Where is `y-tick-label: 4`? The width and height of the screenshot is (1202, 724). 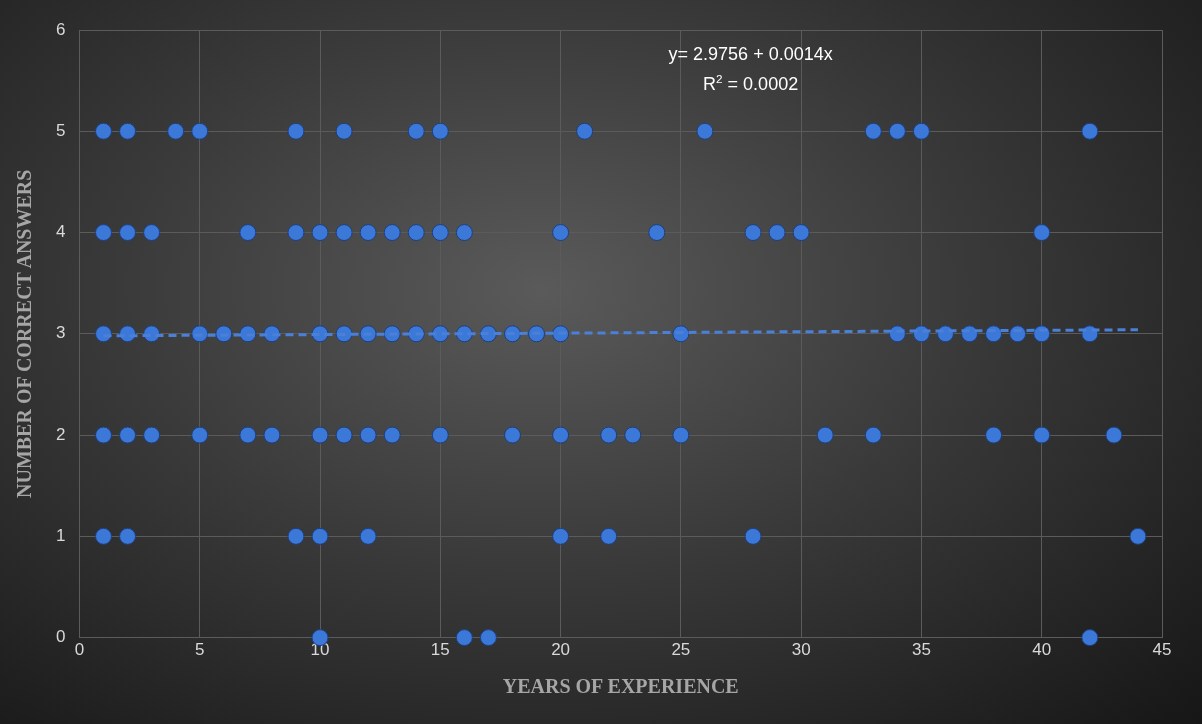
y-tick-label: 4 is located at coordinates (60, 232).